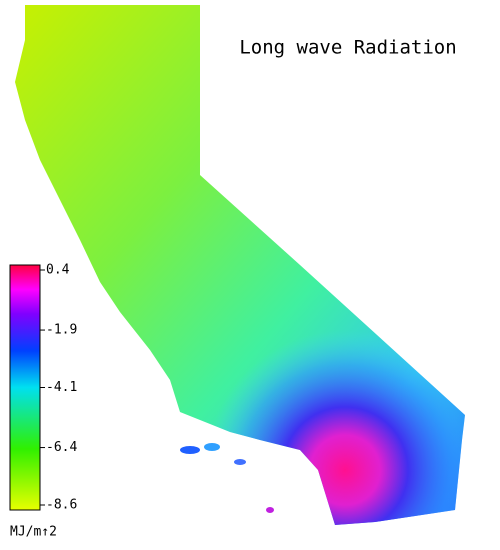  What do you see at coordinates (61, 387) in the screenshot?
I see `colorbar-tick-label: -4.1` at bounding box center [61, 387].